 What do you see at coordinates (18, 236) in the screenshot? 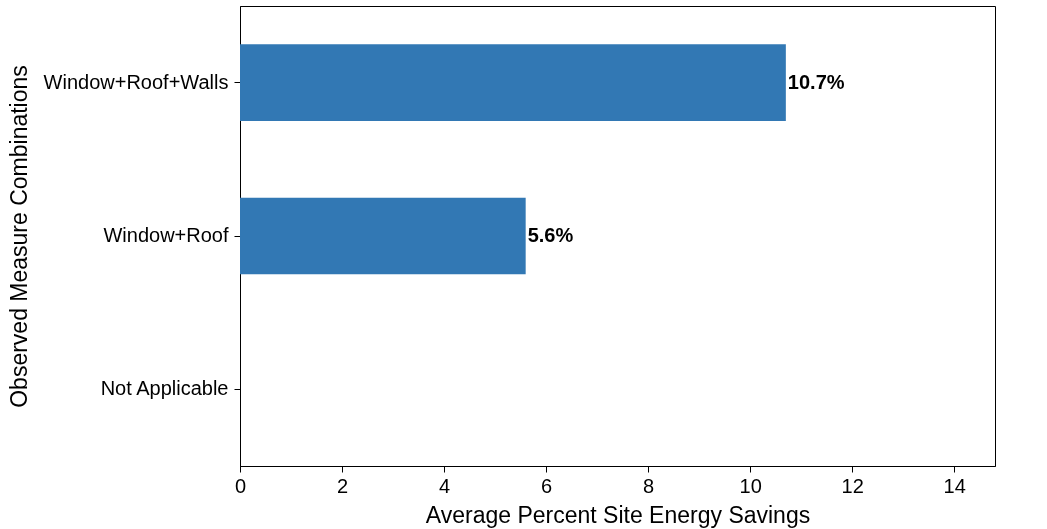
I see `y-axis-title: Observed Measure Combinations` at bounding box center [18, 236].